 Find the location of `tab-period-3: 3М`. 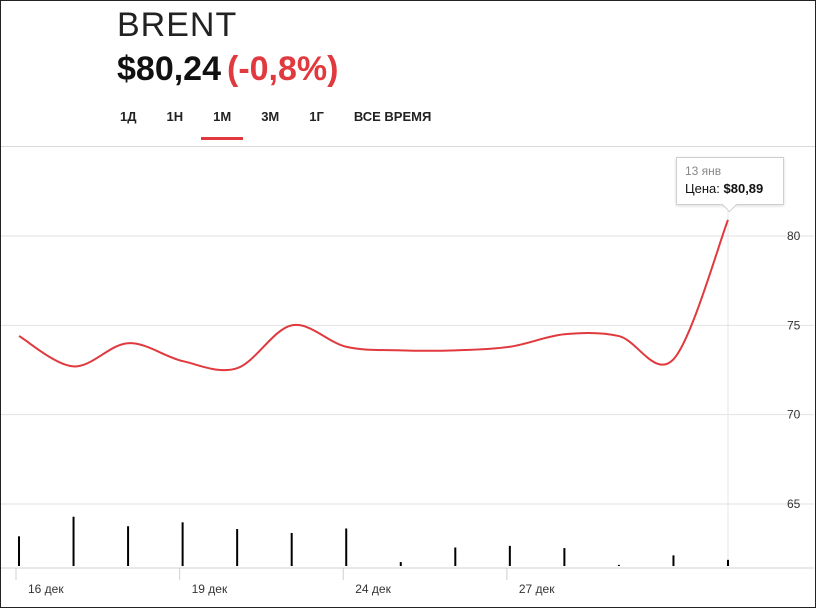

tab-period-3: 3М is located at coordinates (270, 116).